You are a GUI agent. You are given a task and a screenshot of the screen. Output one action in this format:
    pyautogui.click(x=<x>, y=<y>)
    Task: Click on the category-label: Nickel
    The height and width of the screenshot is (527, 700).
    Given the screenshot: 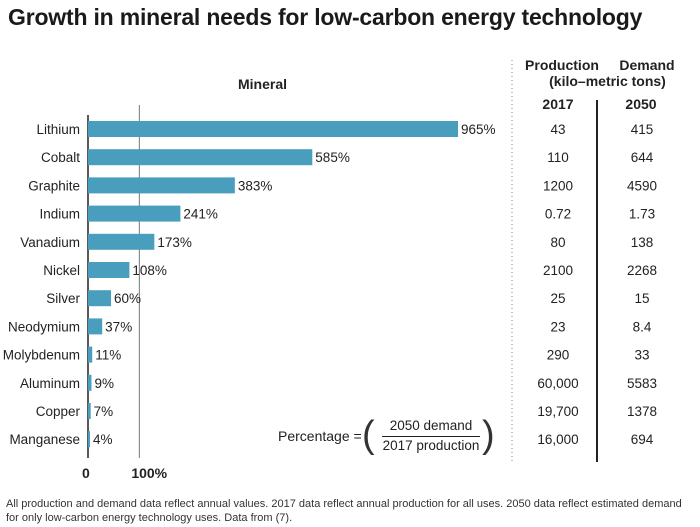 What is the action you would take?
    pyautogui.click(x=61, y=270)
    